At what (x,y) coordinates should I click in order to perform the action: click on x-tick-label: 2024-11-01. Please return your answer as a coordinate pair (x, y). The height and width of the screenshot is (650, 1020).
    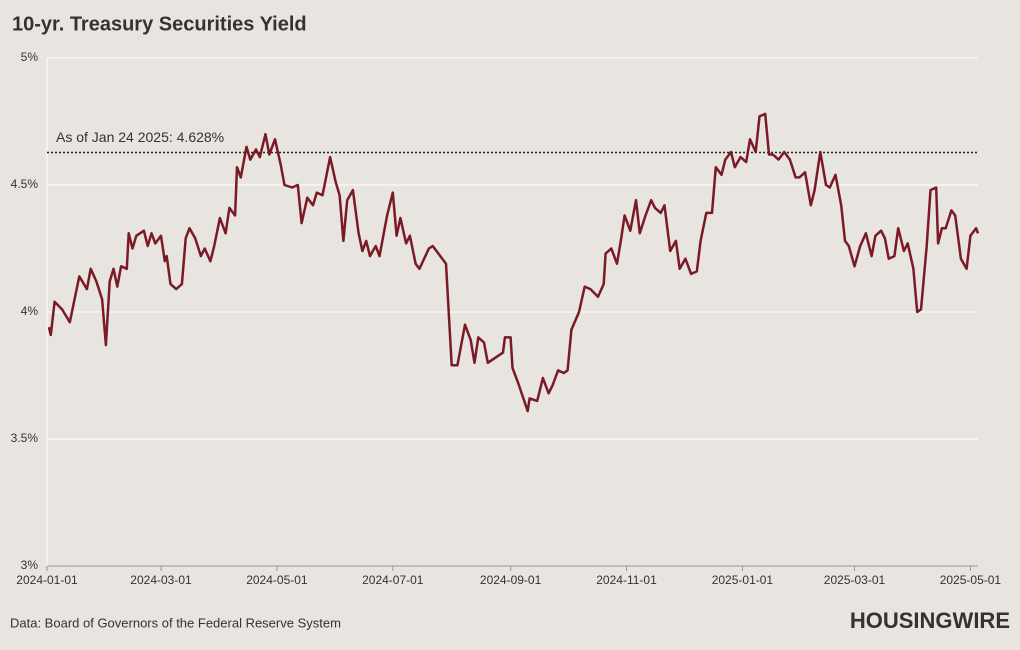
    Looking at the image, I should click on (626, 580).